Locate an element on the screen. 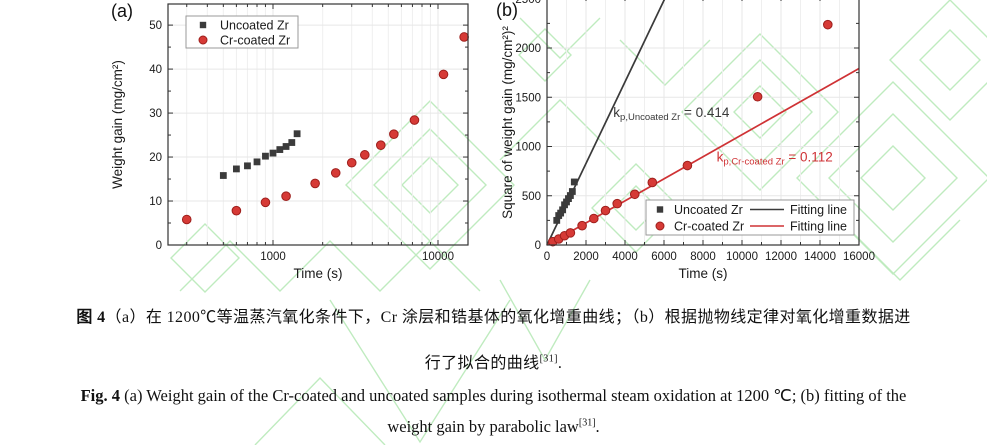 Image resolution: width=987 pixels, height=445 pixels. panel-a-label: (a) is located at coordinates (122, 11).